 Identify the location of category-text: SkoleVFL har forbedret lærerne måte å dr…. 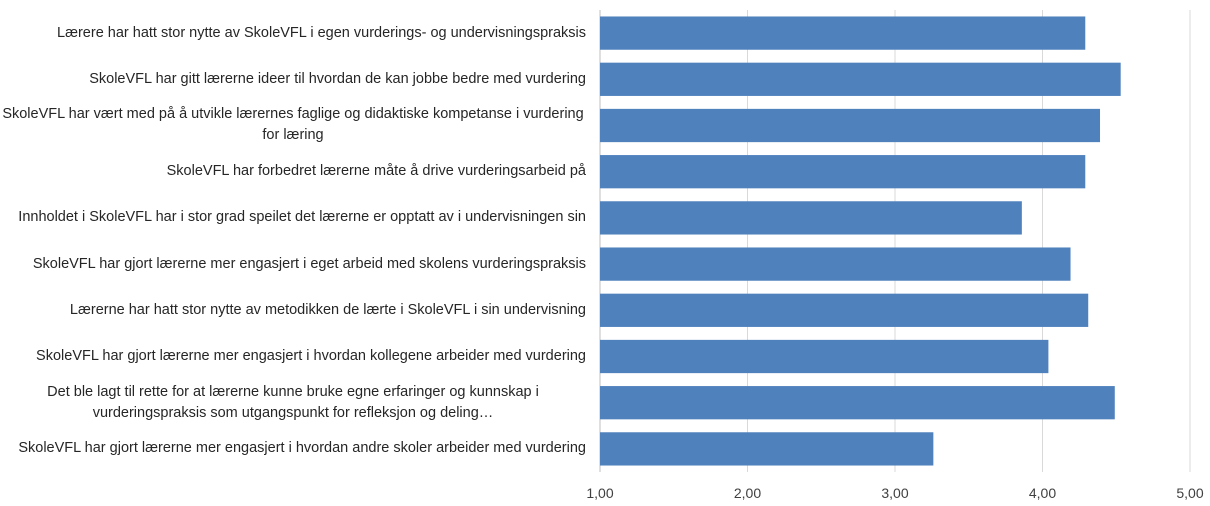
(376, 171).